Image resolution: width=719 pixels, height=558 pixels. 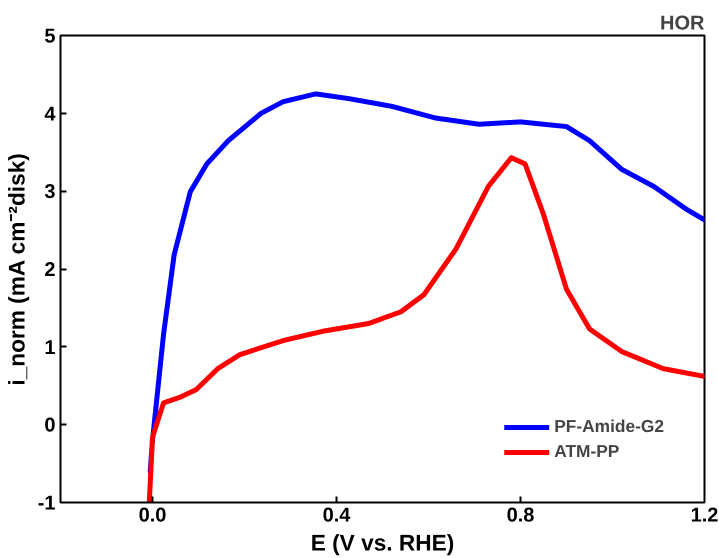 What do you see at coordinates (50, 270) in the screenshot?
I see `y-tick-label: 2` at bounding box center [50, 270].